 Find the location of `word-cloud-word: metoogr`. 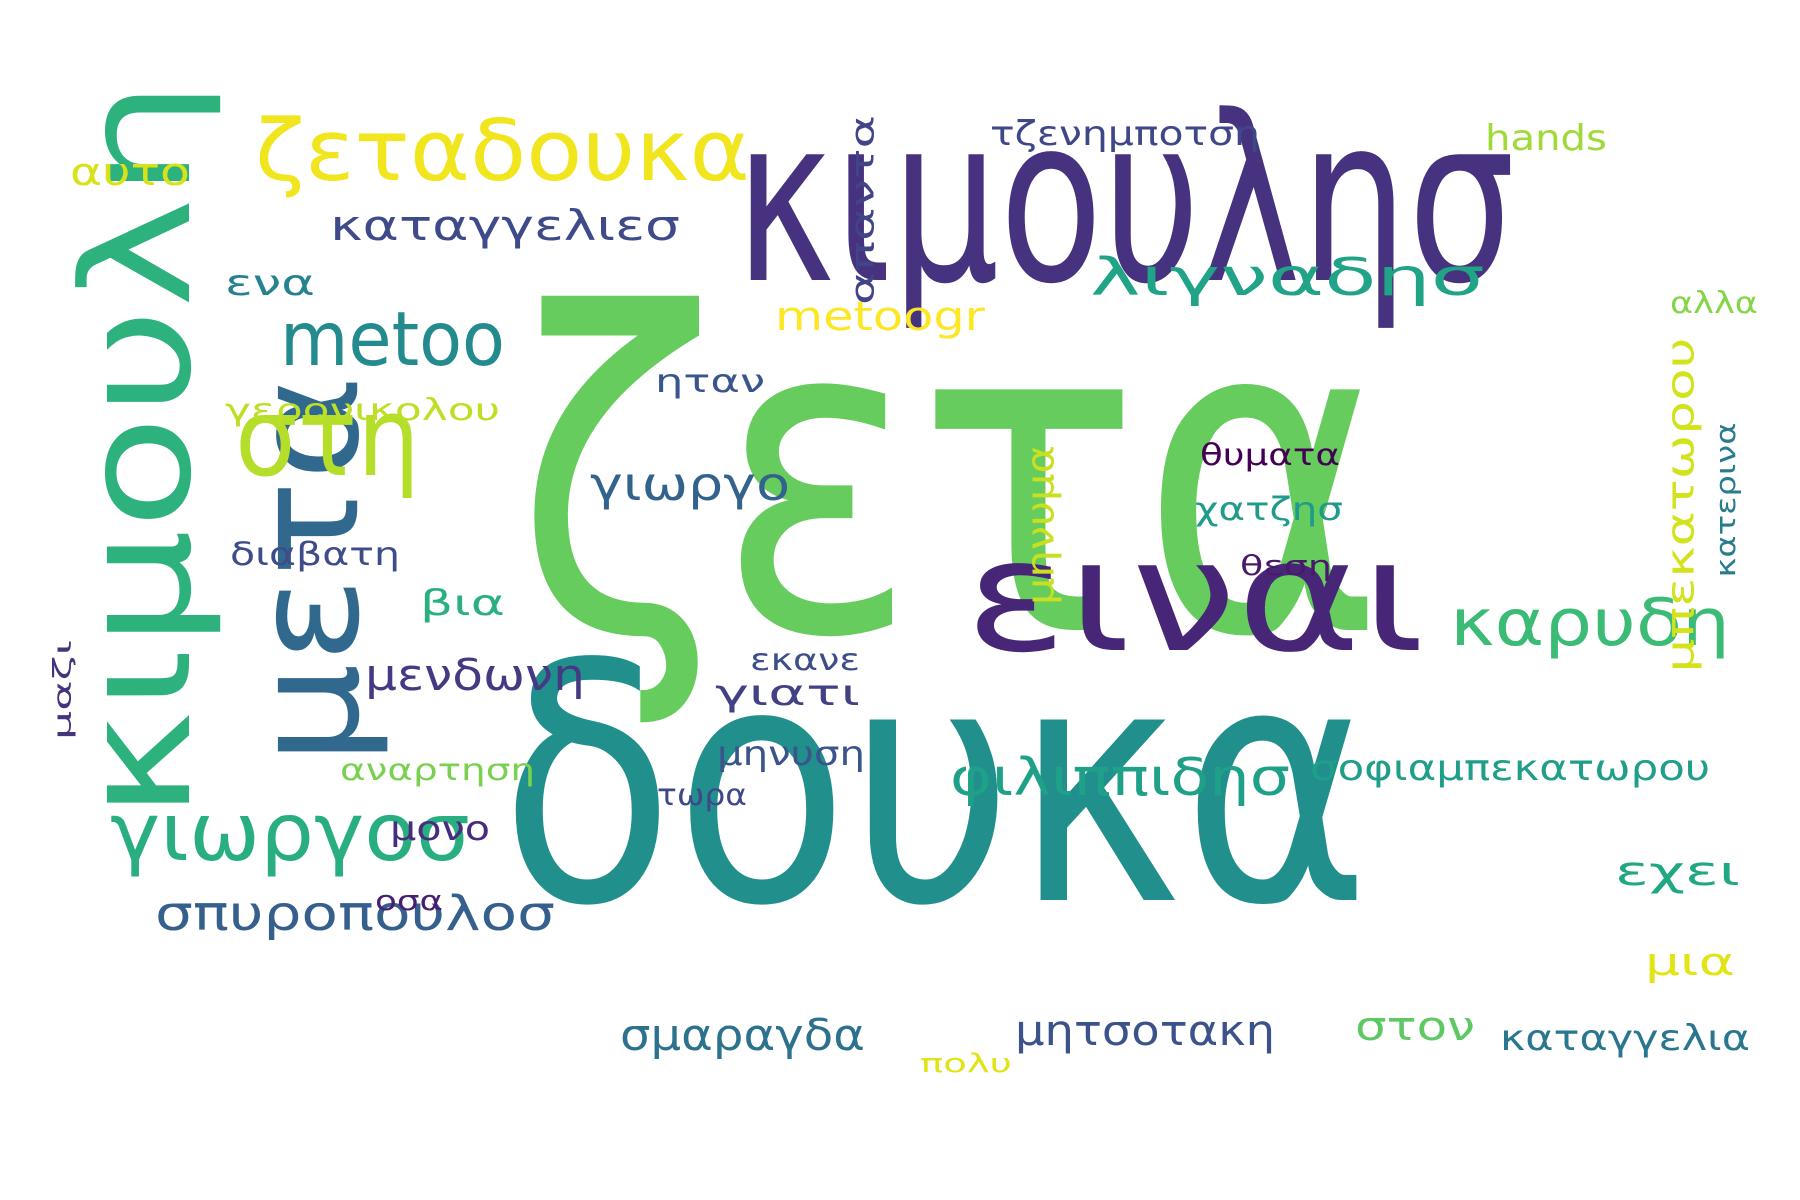

word-cloud-word: metoogr is located at coordinates (880, 317).